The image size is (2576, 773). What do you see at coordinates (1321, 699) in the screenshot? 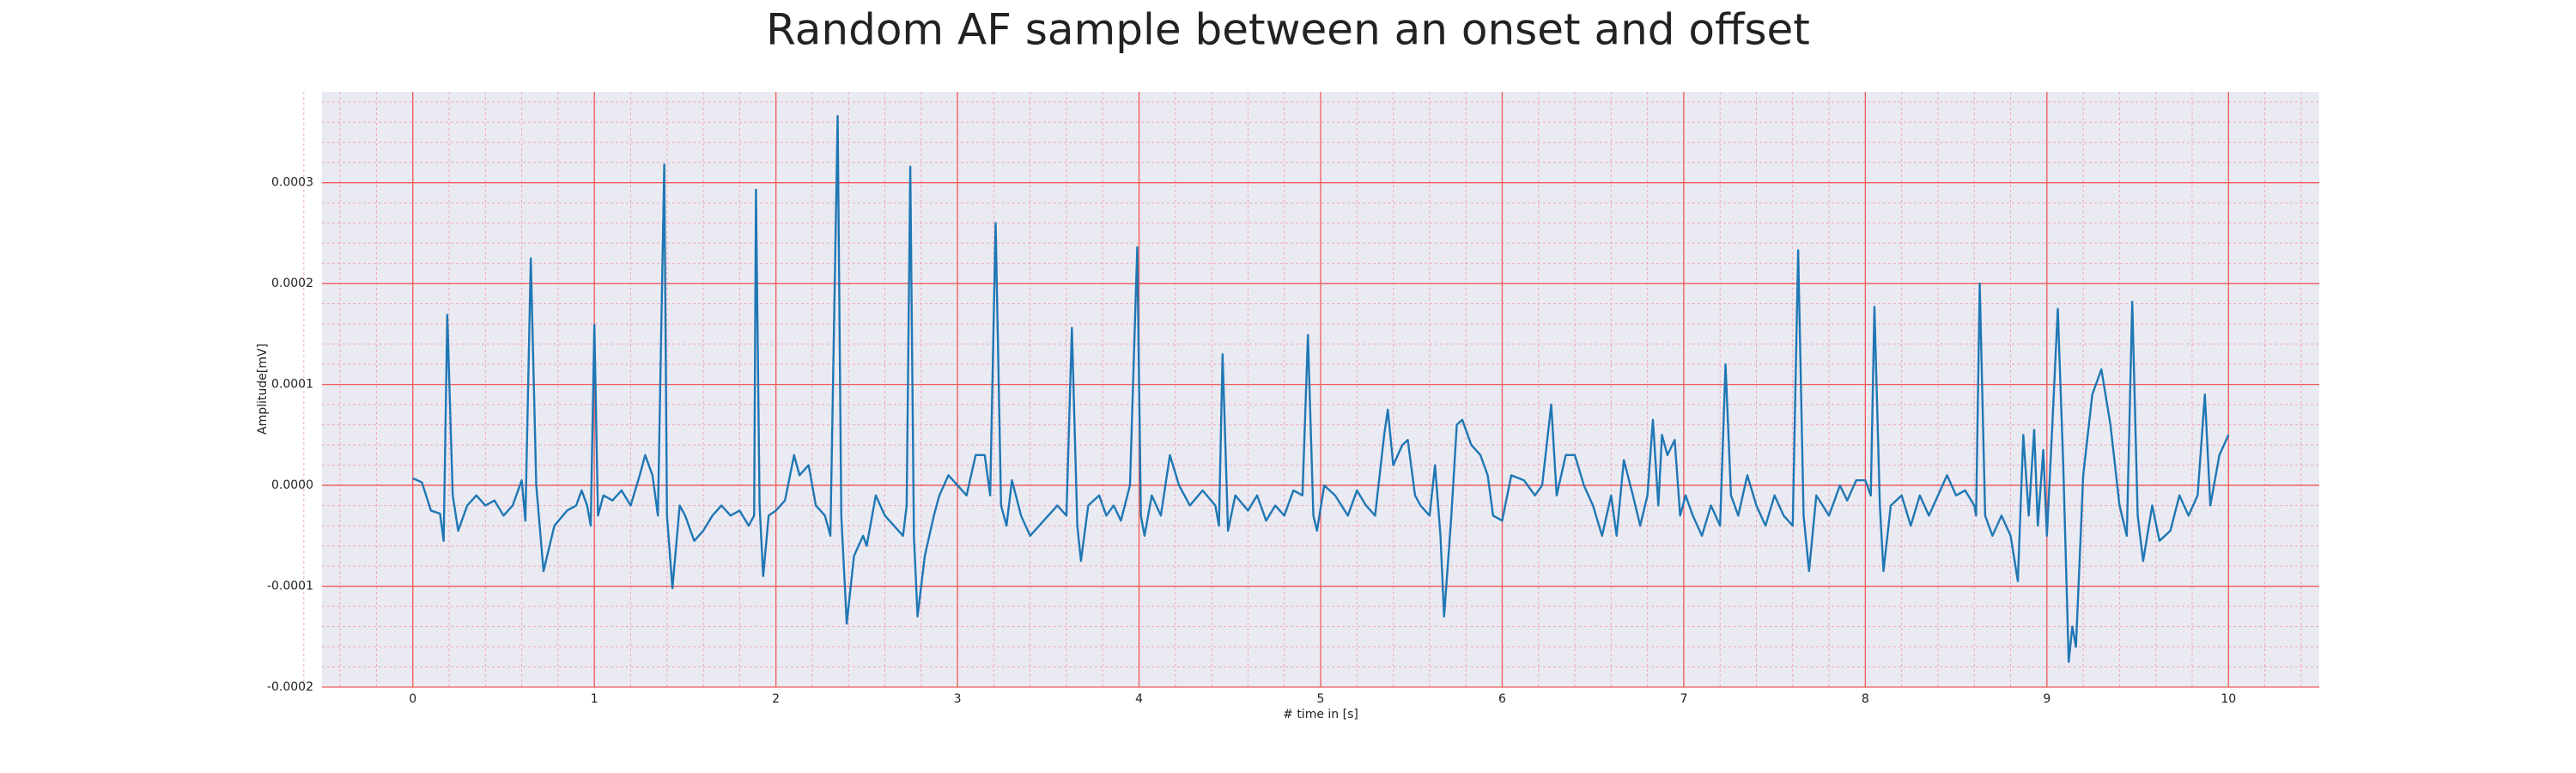
I see `x-tick-label: 5` at bounding box center [1321, 699].